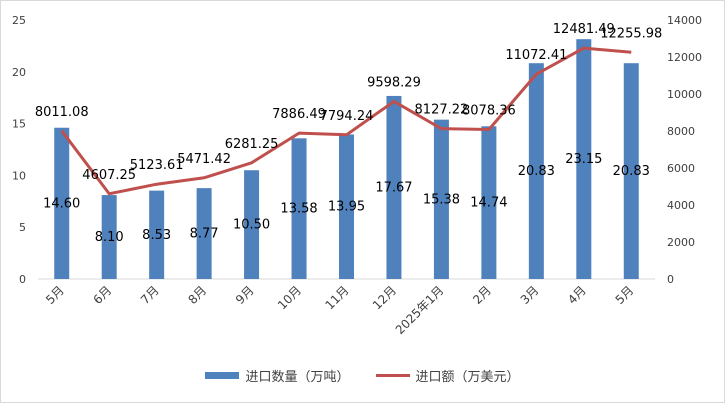 This screenshot has width=725, height=403. What do you see at coordinates (681, 205) in the screenshot?
I see `y-right-tick-label: 4000` at bounding box center [681, 205].